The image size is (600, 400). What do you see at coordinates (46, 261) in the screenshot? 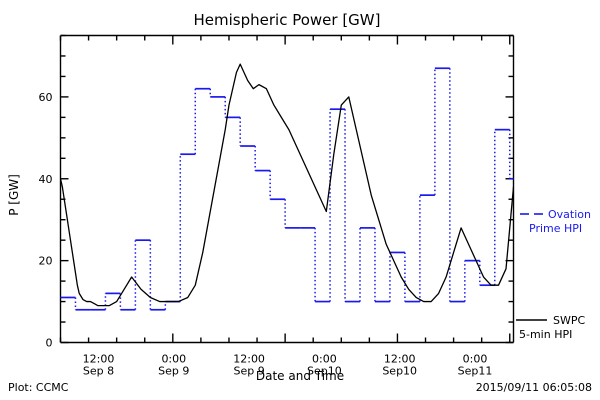
I see `y-tick-label: 20` at bounding box center [46, 261].